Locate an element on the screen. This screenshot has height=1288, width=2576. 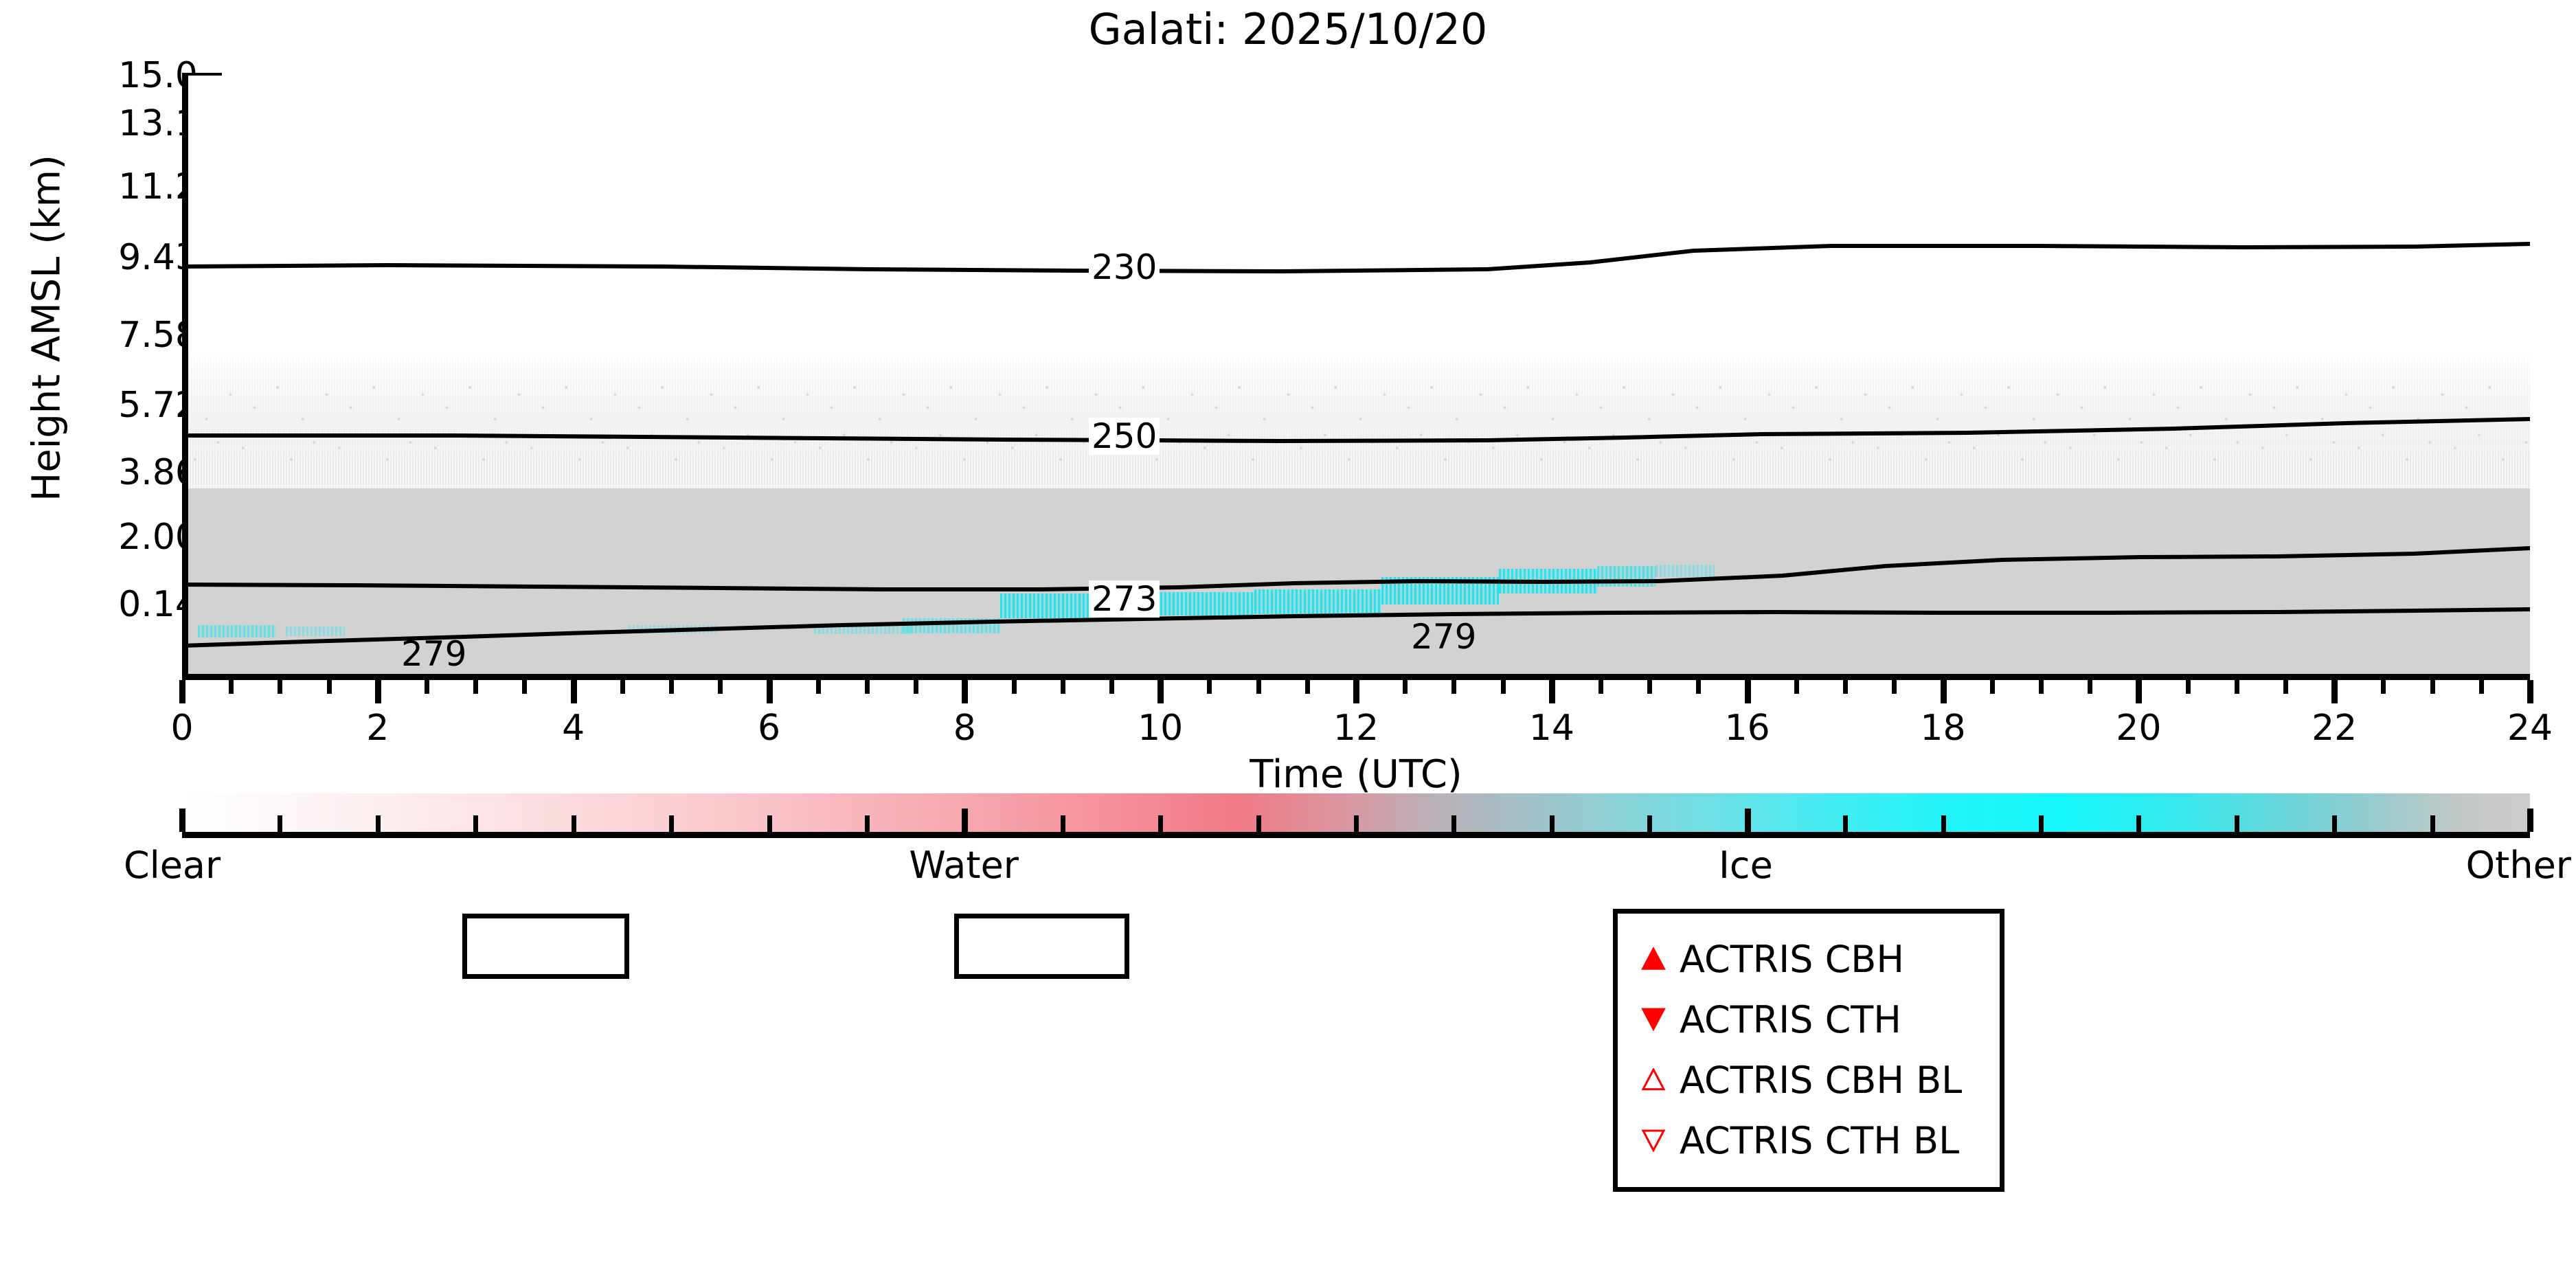
x-tick-label-16: 16 is located at coordinates (1747, 728).